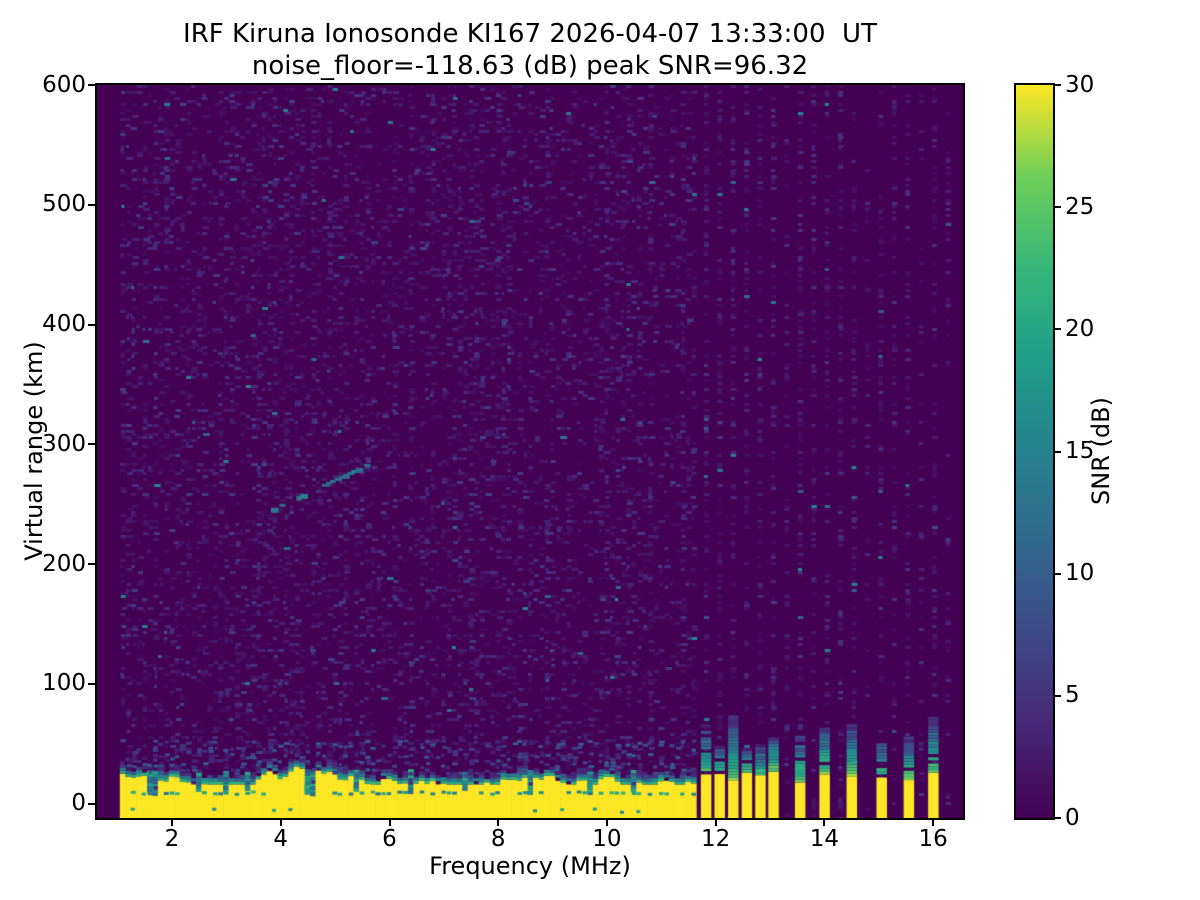  What do you see at coordinates (824, 839) in the screenshot?
I see `x-tick-label: 14` at bounding box center [824, 839].